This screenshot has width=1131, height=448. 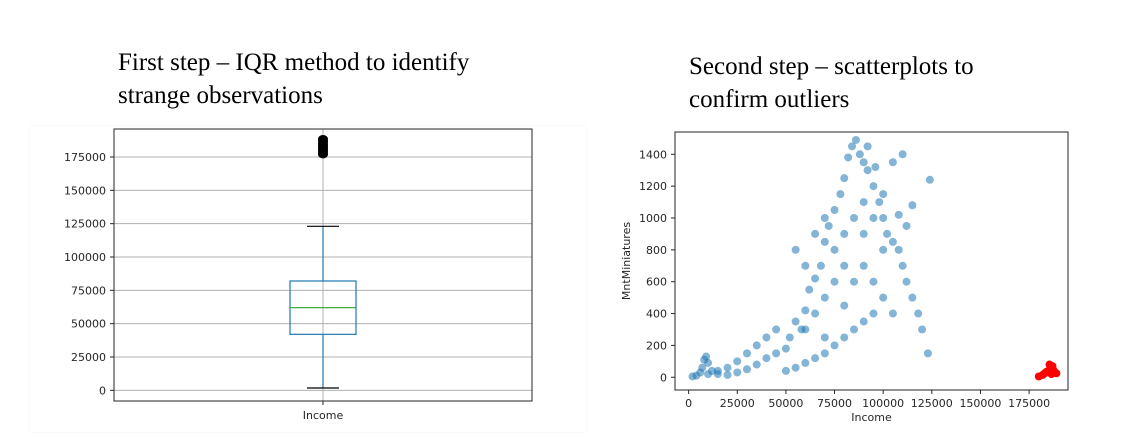 I want to click on y-tick-label: 1400, so click(x=653, y=154).